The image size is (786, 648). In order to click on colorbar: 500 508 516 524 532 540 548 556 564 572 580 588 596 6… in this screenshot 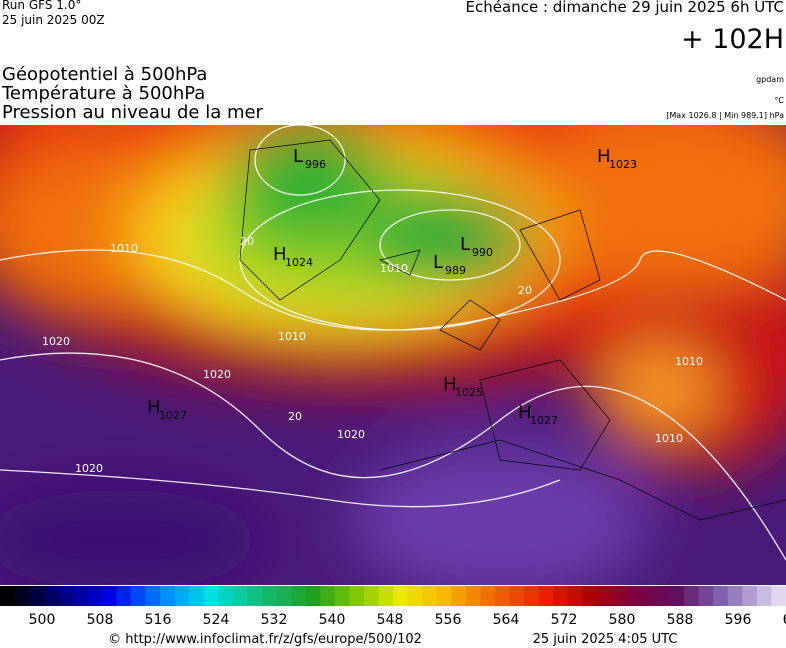, I will do `click(393, 607)`.